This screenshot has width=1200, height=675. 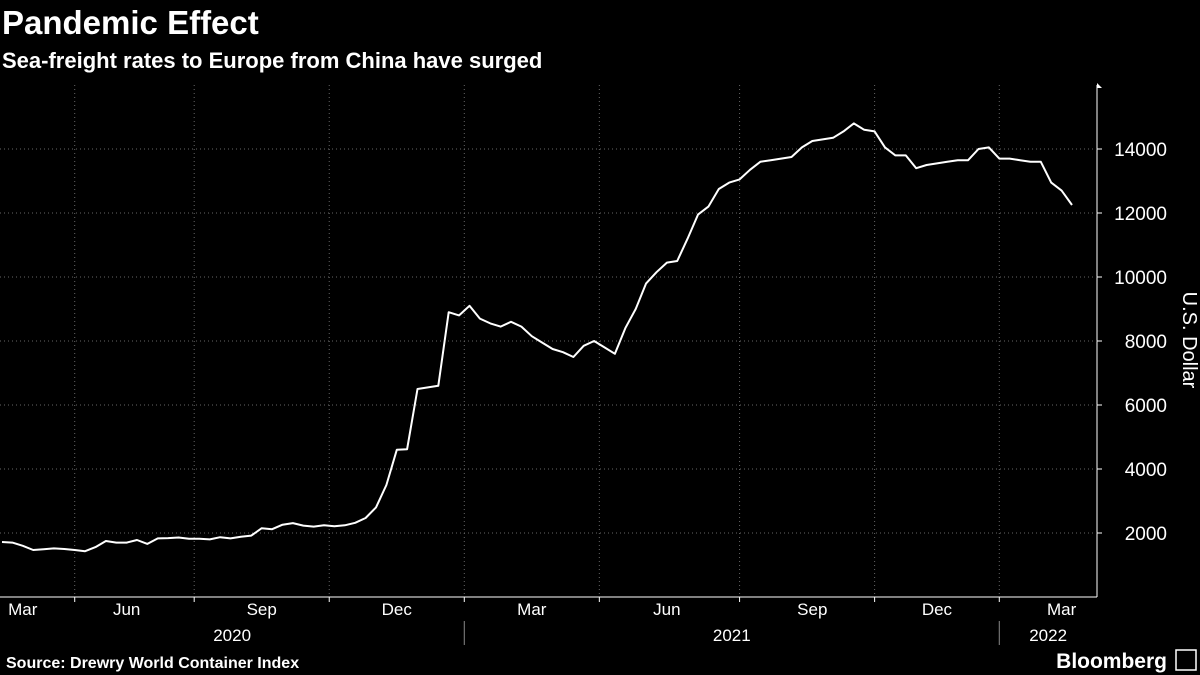 I want to click on y-tick-label: 12000, so click(x=1140, y=214).